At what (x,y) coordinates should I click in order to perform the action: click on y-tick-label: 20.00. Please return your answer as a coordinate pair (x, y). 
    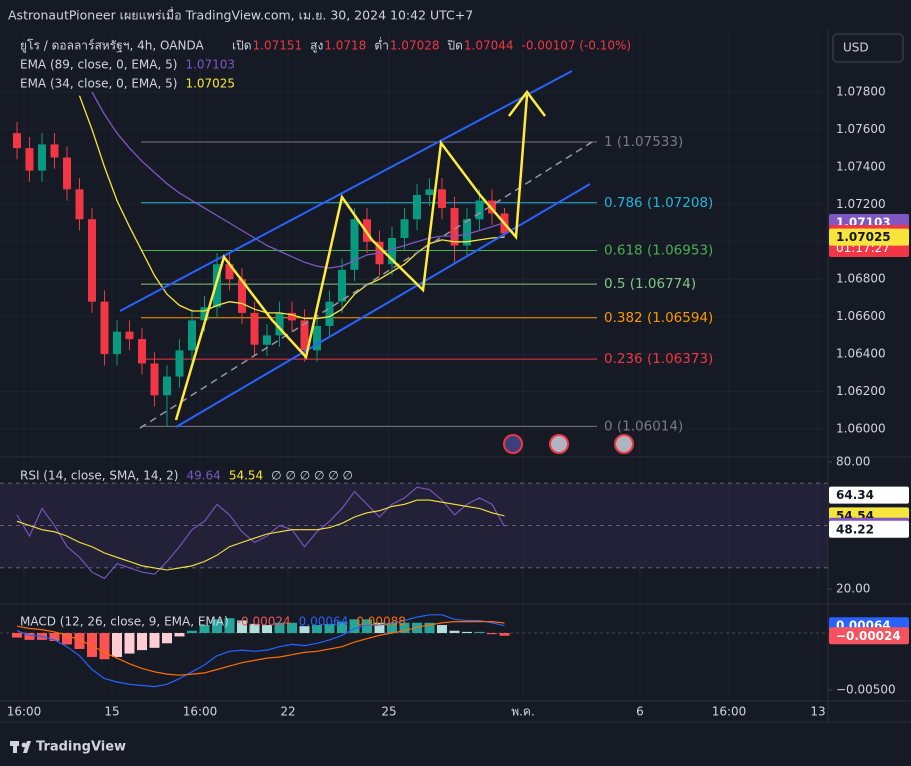
    Looking at the image, I should click on (853, 589).